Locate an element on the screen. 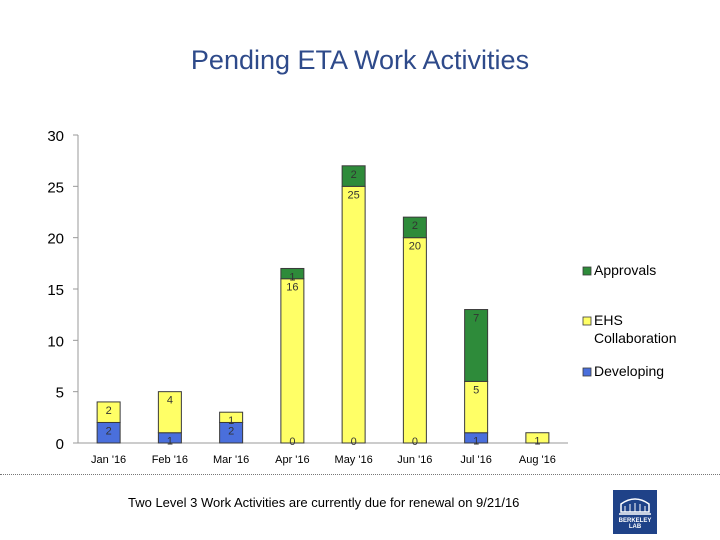  y-tick-label: 5 is located at coordinates (60, 393).